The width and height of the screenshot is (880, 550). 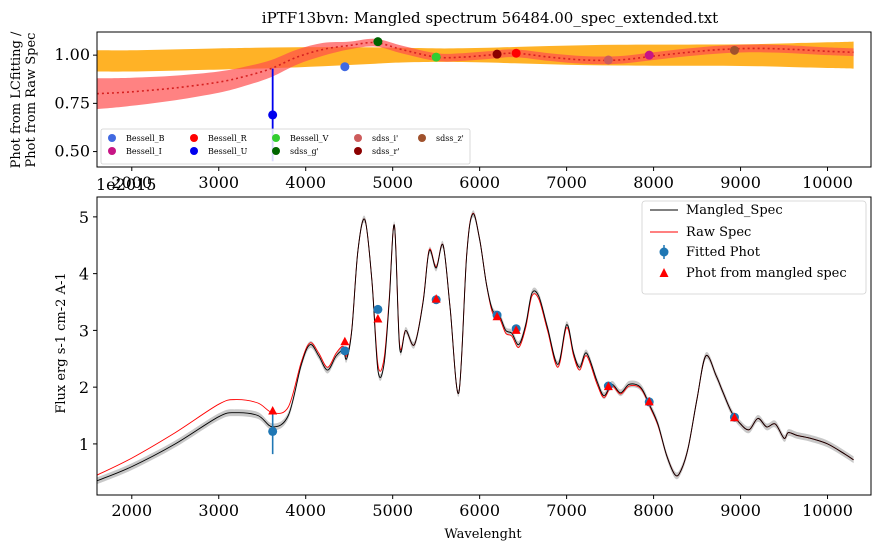 I want to click on bottom-xtick-label: 9000, so click(x=740, y=510).